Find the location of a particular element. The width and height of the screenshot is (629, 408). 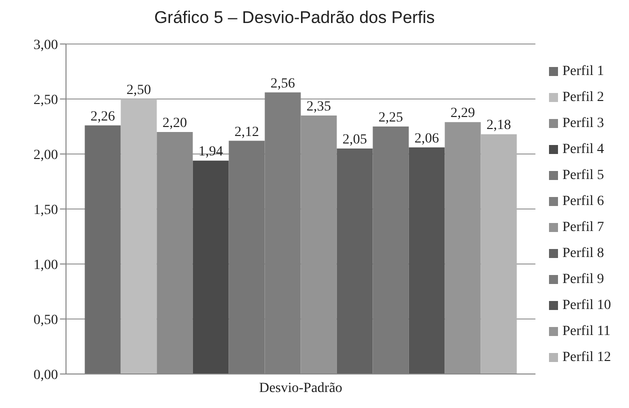

legend-label: Perfil 11 is located at coordinates (586, 331).